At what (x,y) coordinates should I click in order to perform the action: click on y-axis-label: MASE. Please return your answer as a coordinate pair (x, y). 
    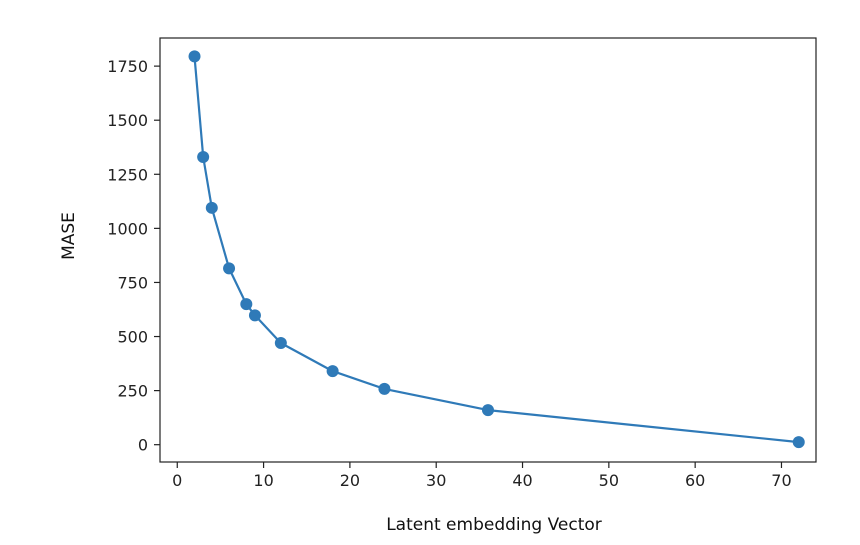
    Looking at the image, I should click on (69, 236).